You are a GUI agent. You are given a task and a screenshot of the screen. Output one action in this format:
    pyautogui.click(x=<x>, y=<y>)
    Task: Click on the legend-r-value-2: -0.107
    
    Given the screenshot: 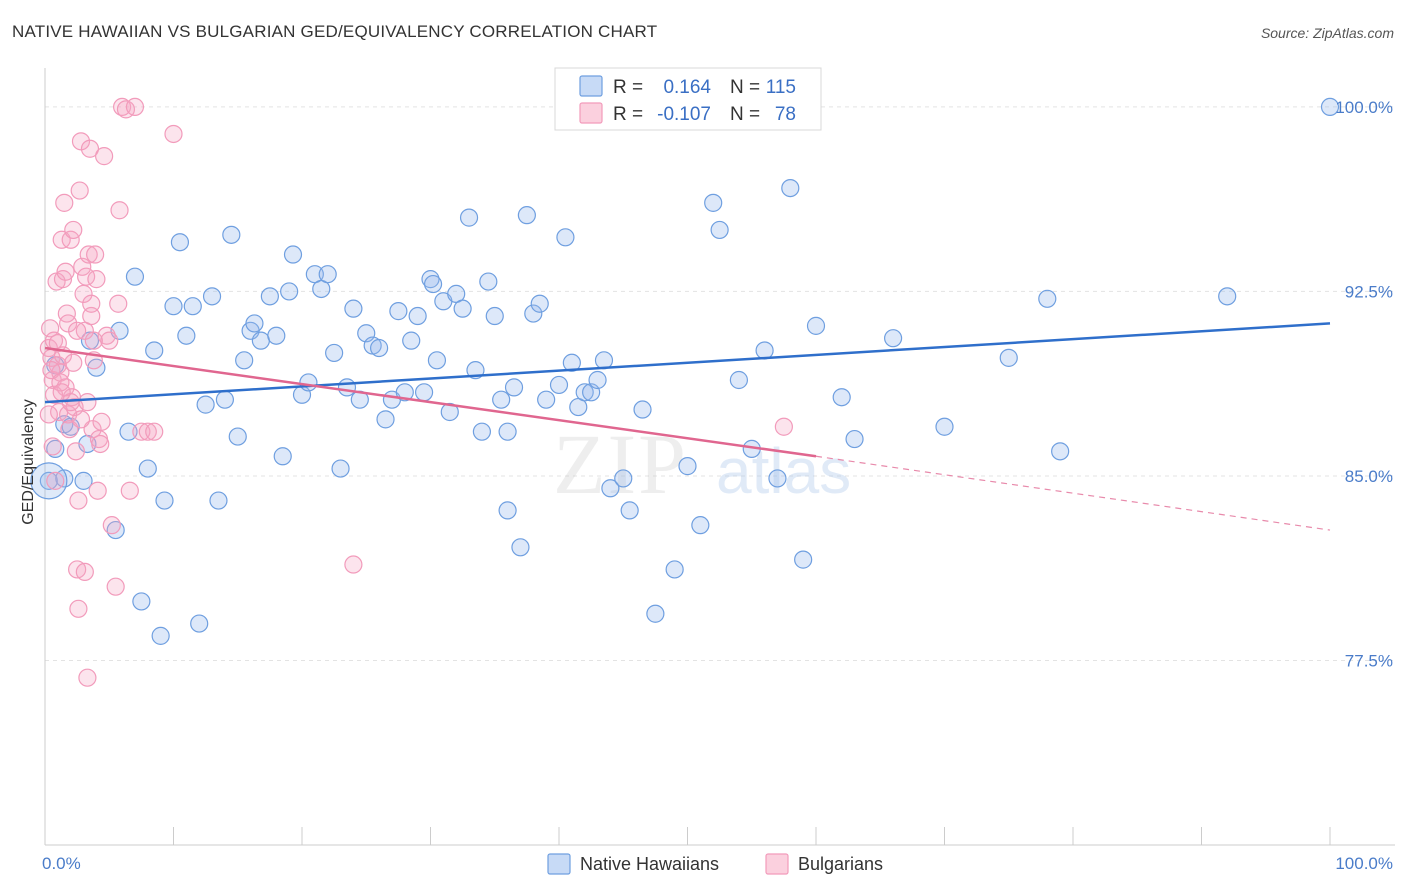 What is the action you would take?
    pyautogui.click(x=684, y=114)
    